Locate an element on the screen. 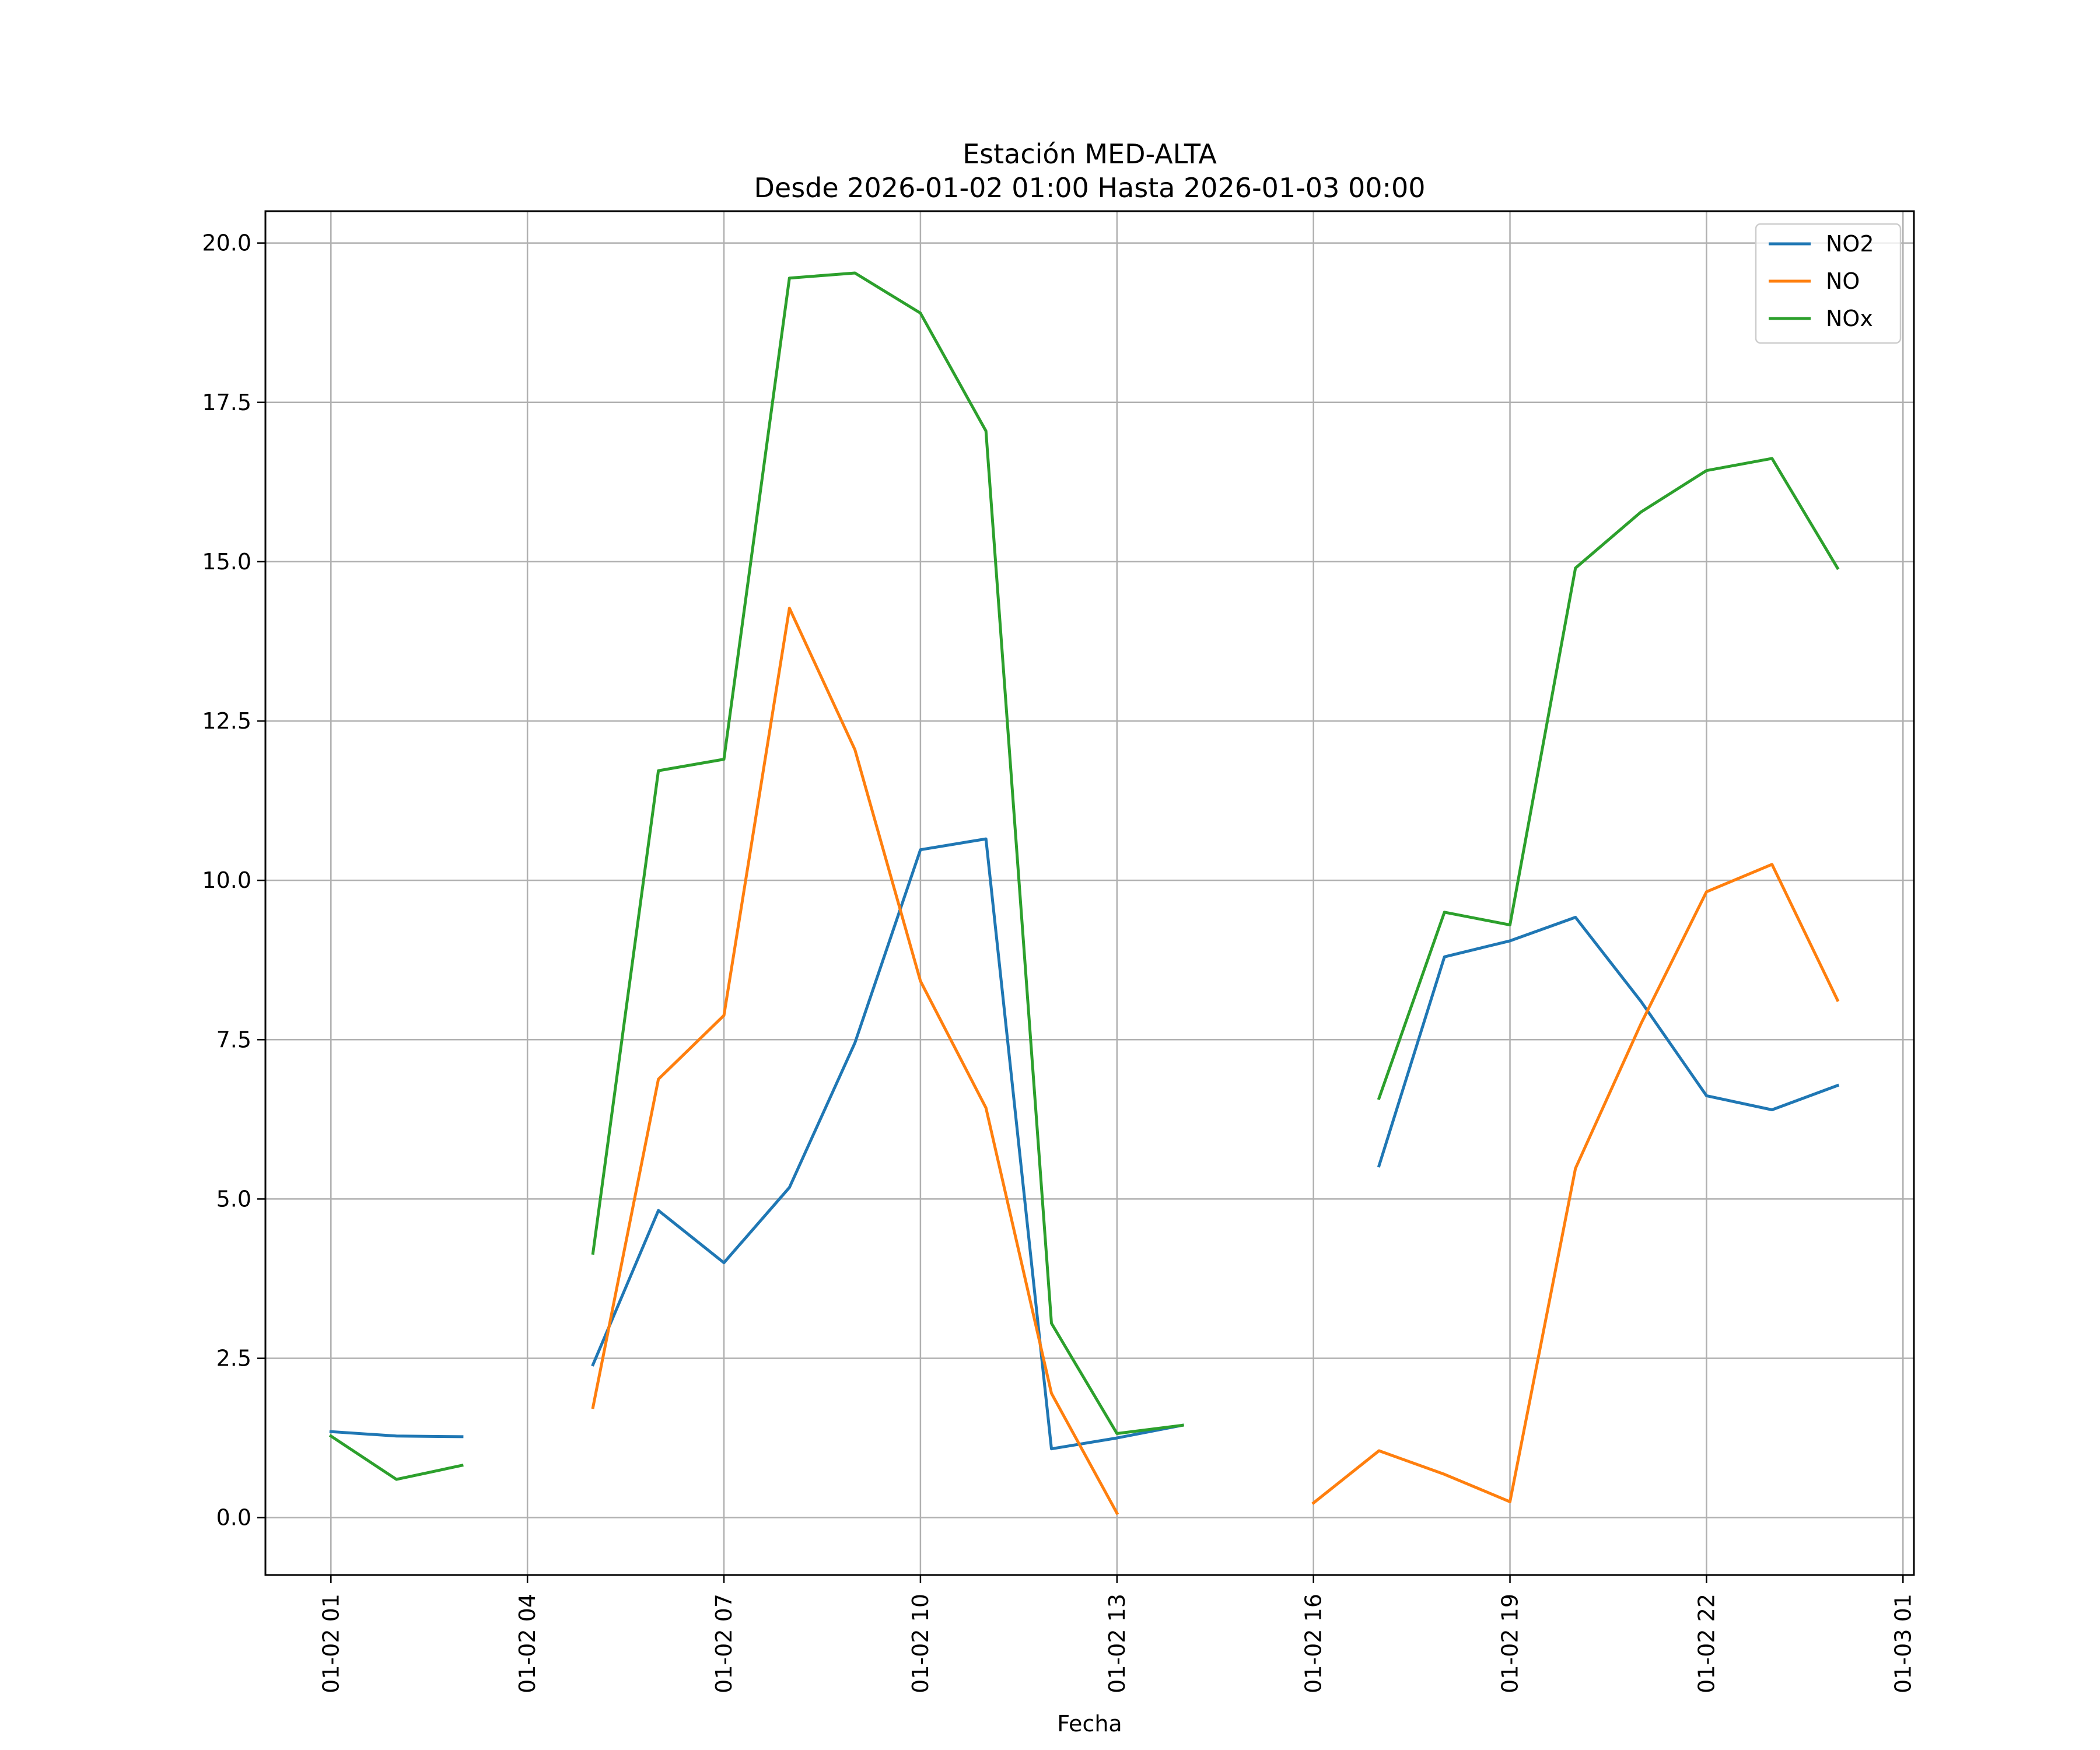  legend-label: NO is located at coordinates (1843, 281).